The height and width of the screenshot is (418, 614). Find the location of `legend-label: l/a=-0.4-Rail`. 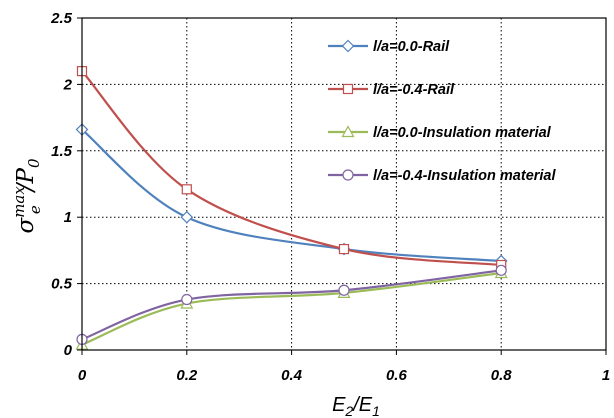

legend-label: l/a=-0.4-Rail is located at coordinates (414, 90).